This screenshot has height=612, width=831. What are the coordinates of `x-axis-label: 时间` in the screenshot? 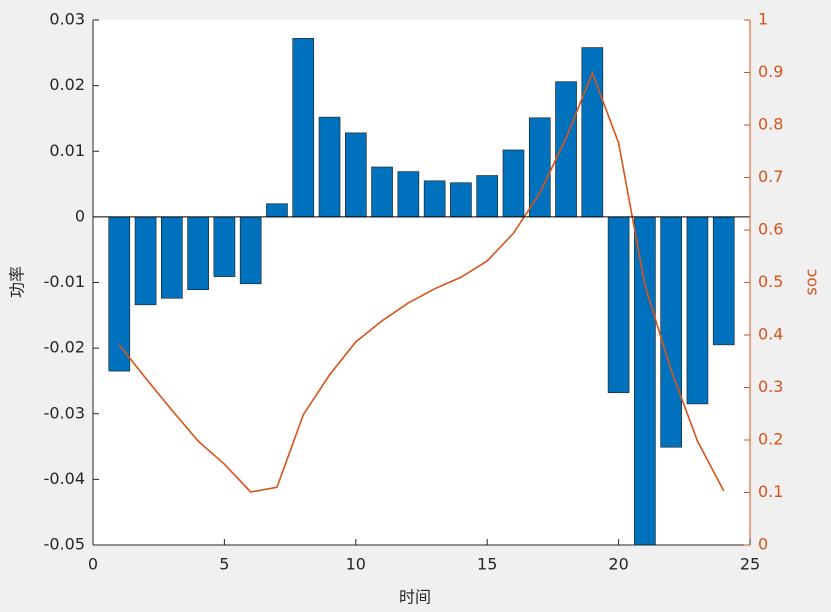 It's located at (415, 597).